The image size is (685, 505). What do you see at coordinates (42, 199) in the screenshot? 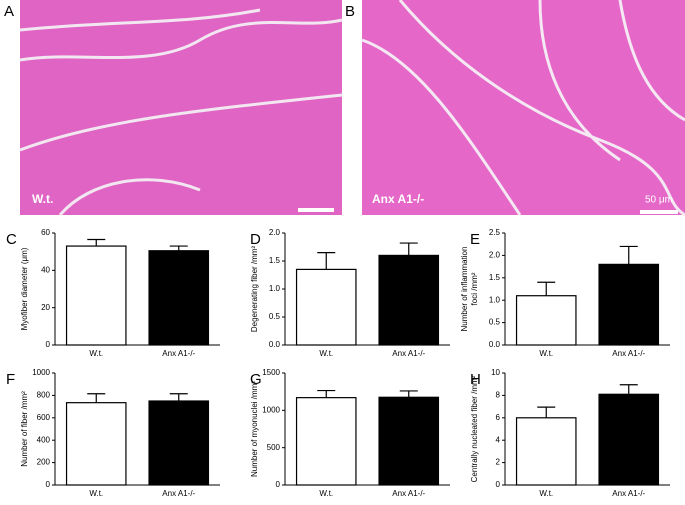
I see `panel-label: W.t.` at bounding box center [42, 199].